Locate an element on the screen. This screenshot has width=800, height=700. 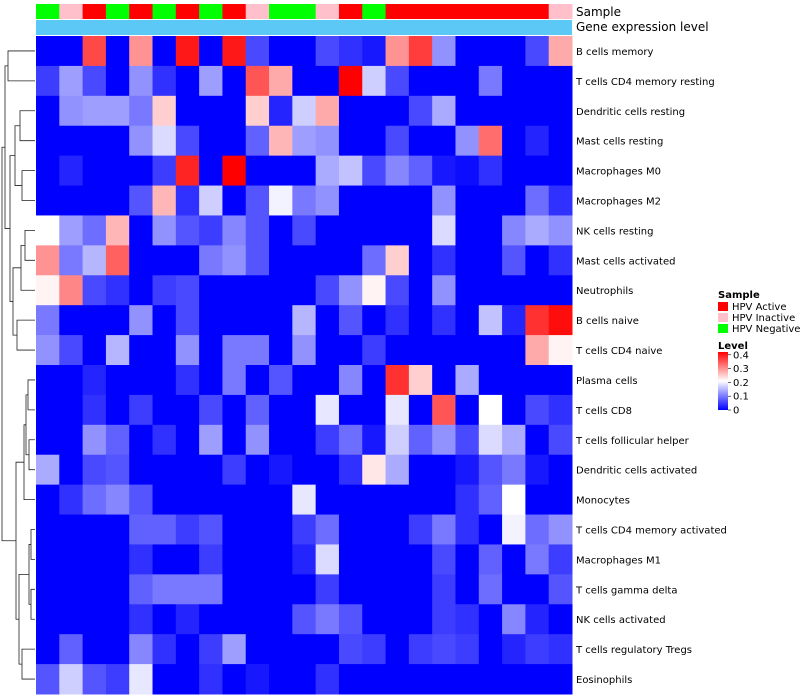
level-tick-label: 0.3 is located at coordinates (741, 369).